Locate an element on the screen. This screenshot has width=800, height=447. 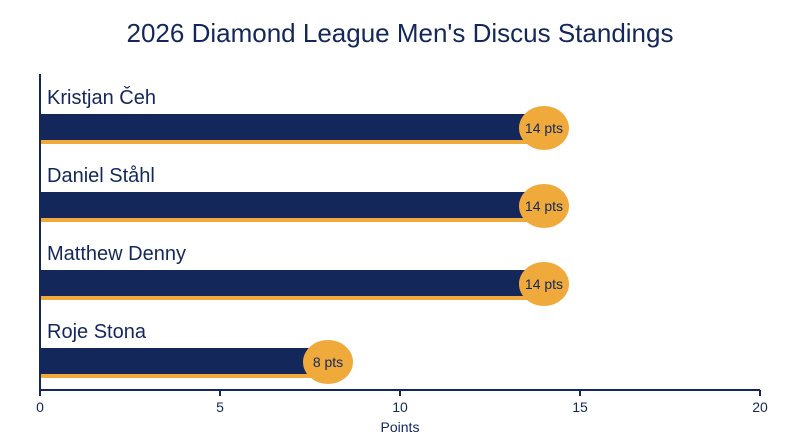
category-label: Roje Stona is located at coordinates (97, 332).